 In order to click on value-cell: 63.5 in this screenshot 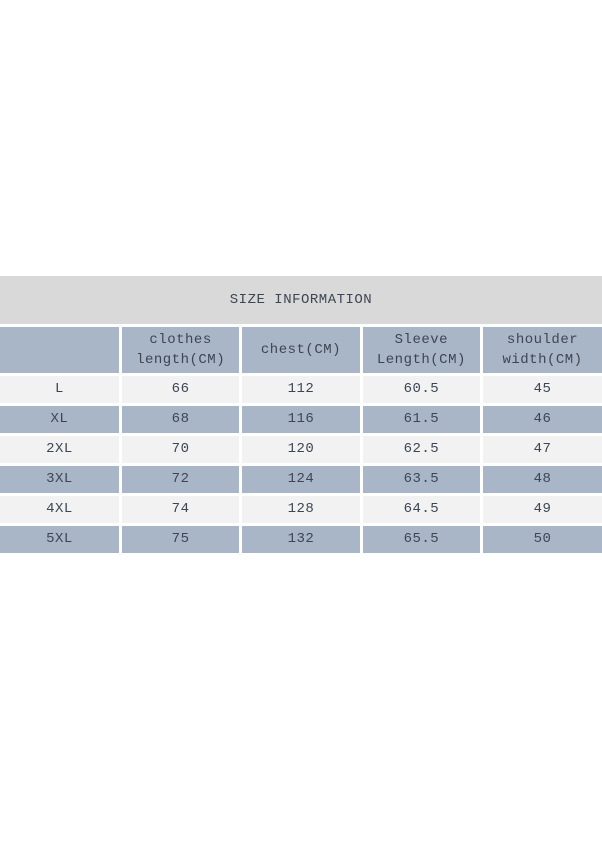, I will do `click(421, 479)`.